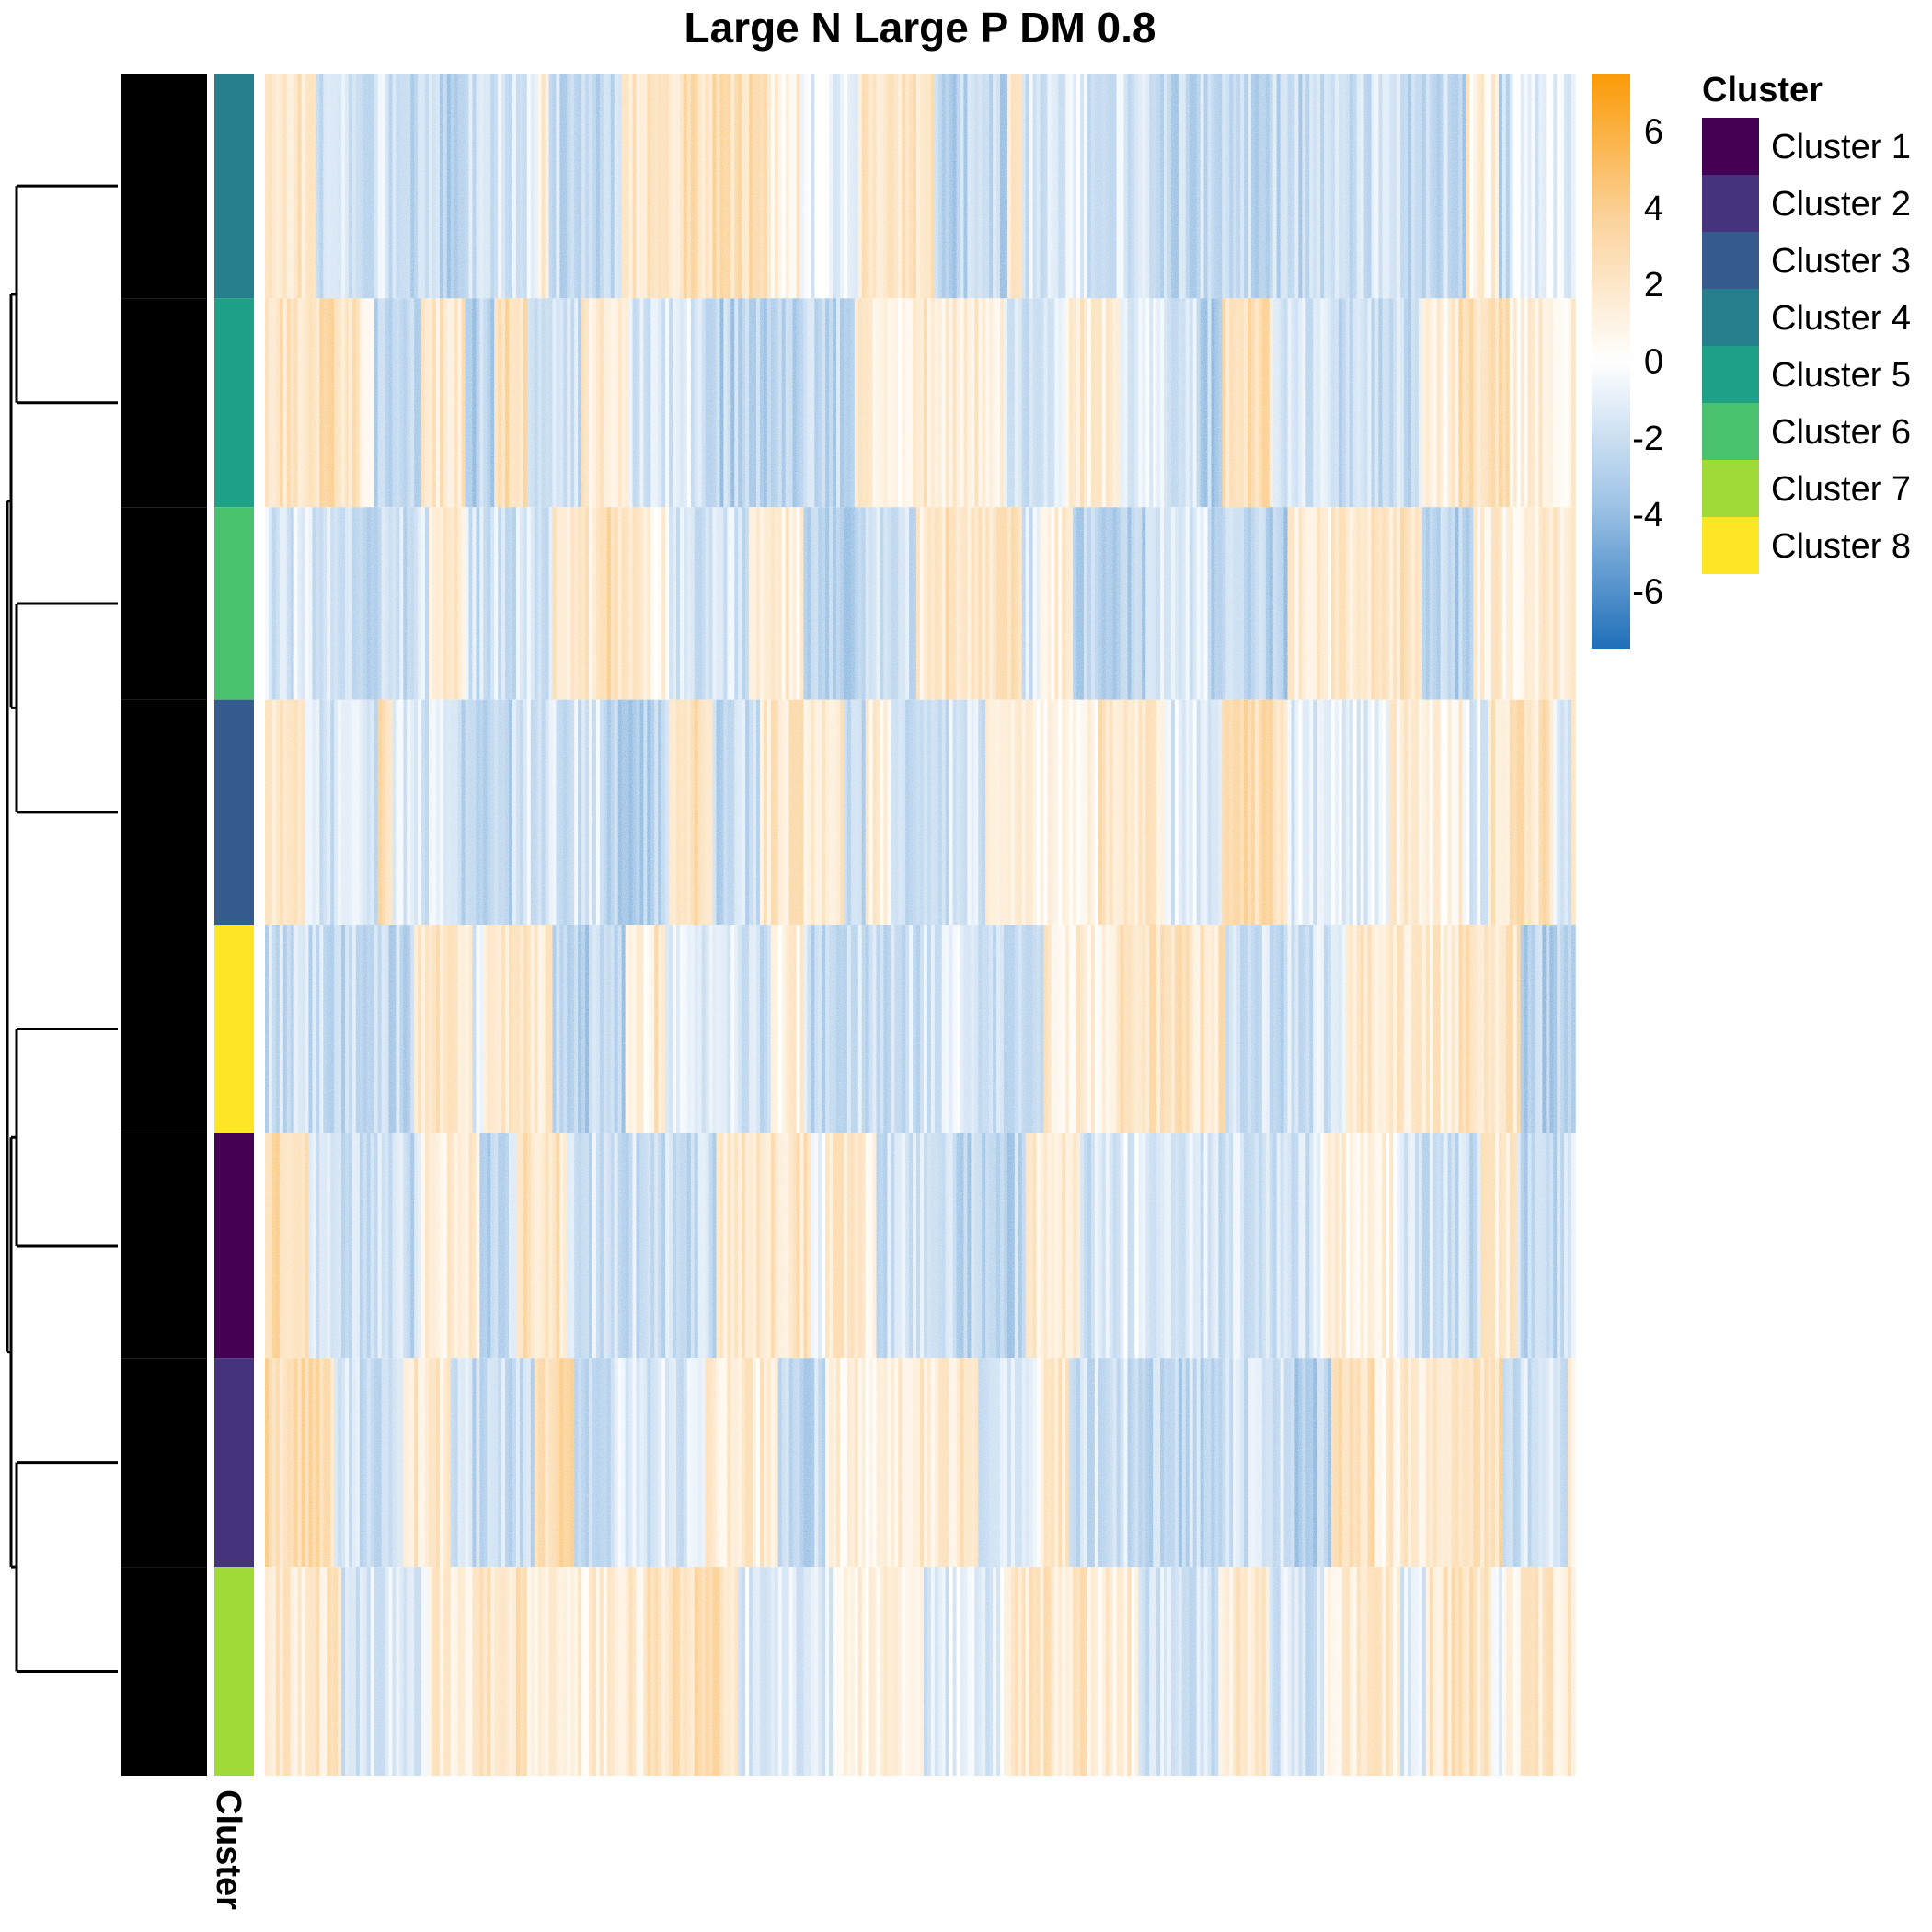 Image resolution: width=1932 pixels, height=1932 pixels. Describe the element at coordinates (920, 28) in the screenshot. I see `chart-title: Large N Large P DM 0.8` at that location.